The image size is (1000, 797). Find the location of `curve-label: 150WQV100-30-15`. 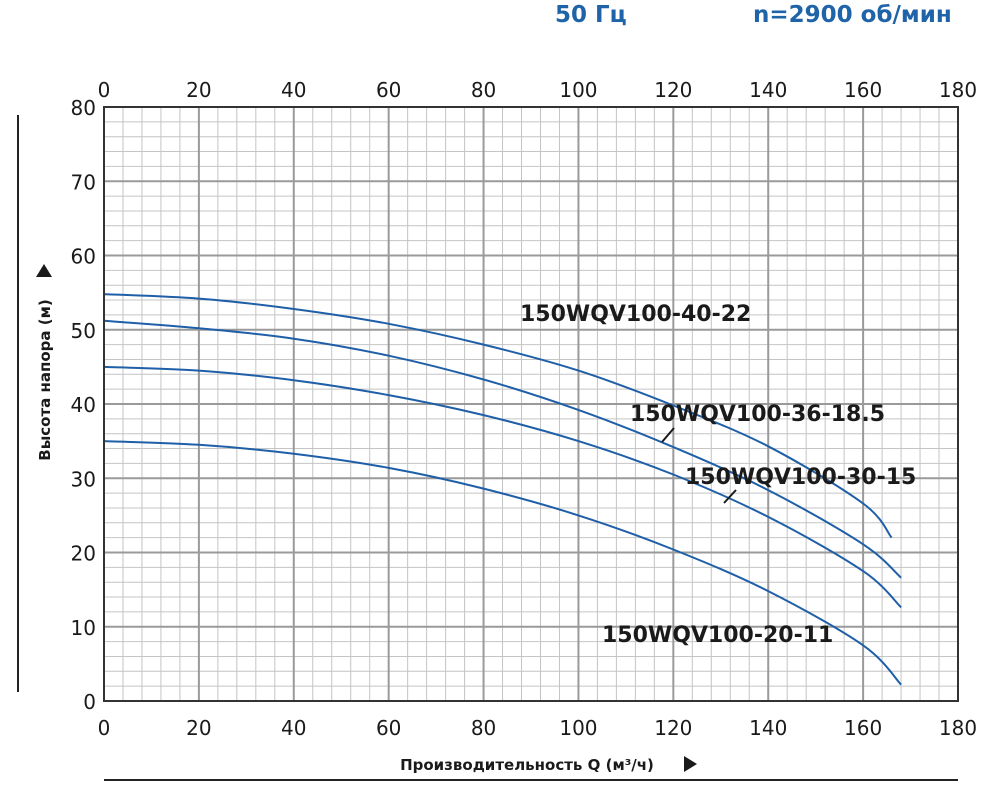

curve-label: 150WQV100-30-15 is located at coordinates (800, 477).